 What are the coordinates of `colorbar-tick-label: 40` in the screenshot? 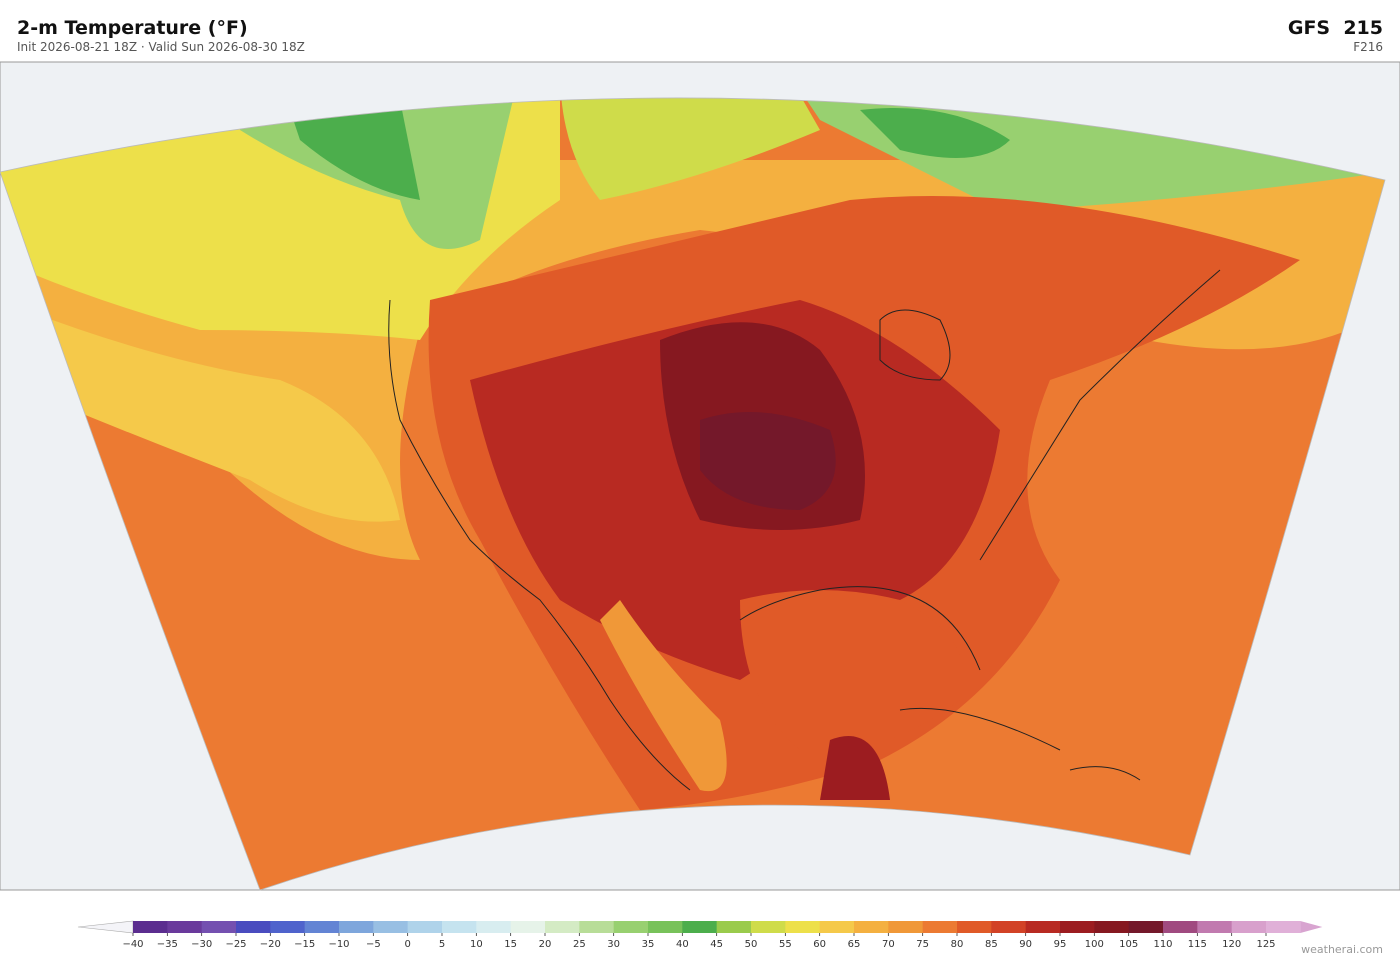 It's located at (682, 944).